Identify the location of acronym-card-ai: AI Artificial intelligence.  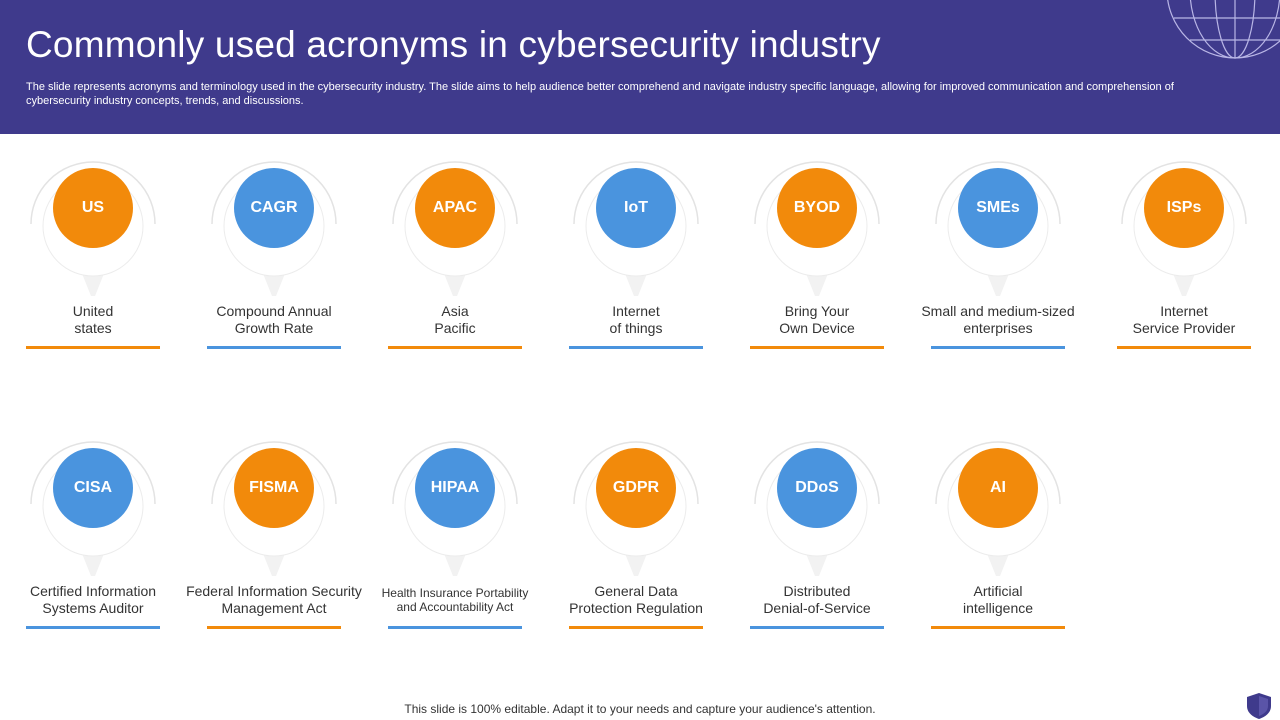
(998, 531).